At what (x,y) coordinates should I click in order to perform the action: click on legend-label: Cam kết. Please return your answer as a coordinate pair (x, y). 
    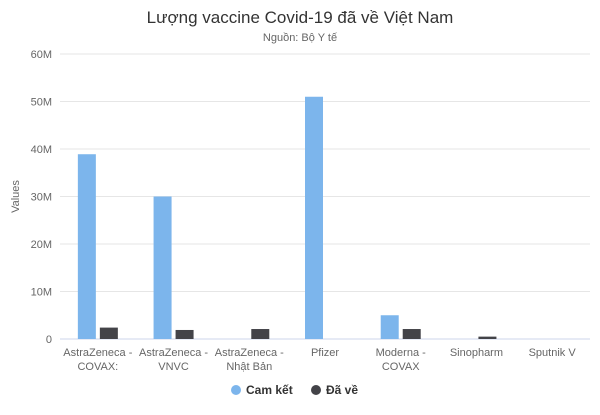
    Looking at the image, I should click on (269, 390).